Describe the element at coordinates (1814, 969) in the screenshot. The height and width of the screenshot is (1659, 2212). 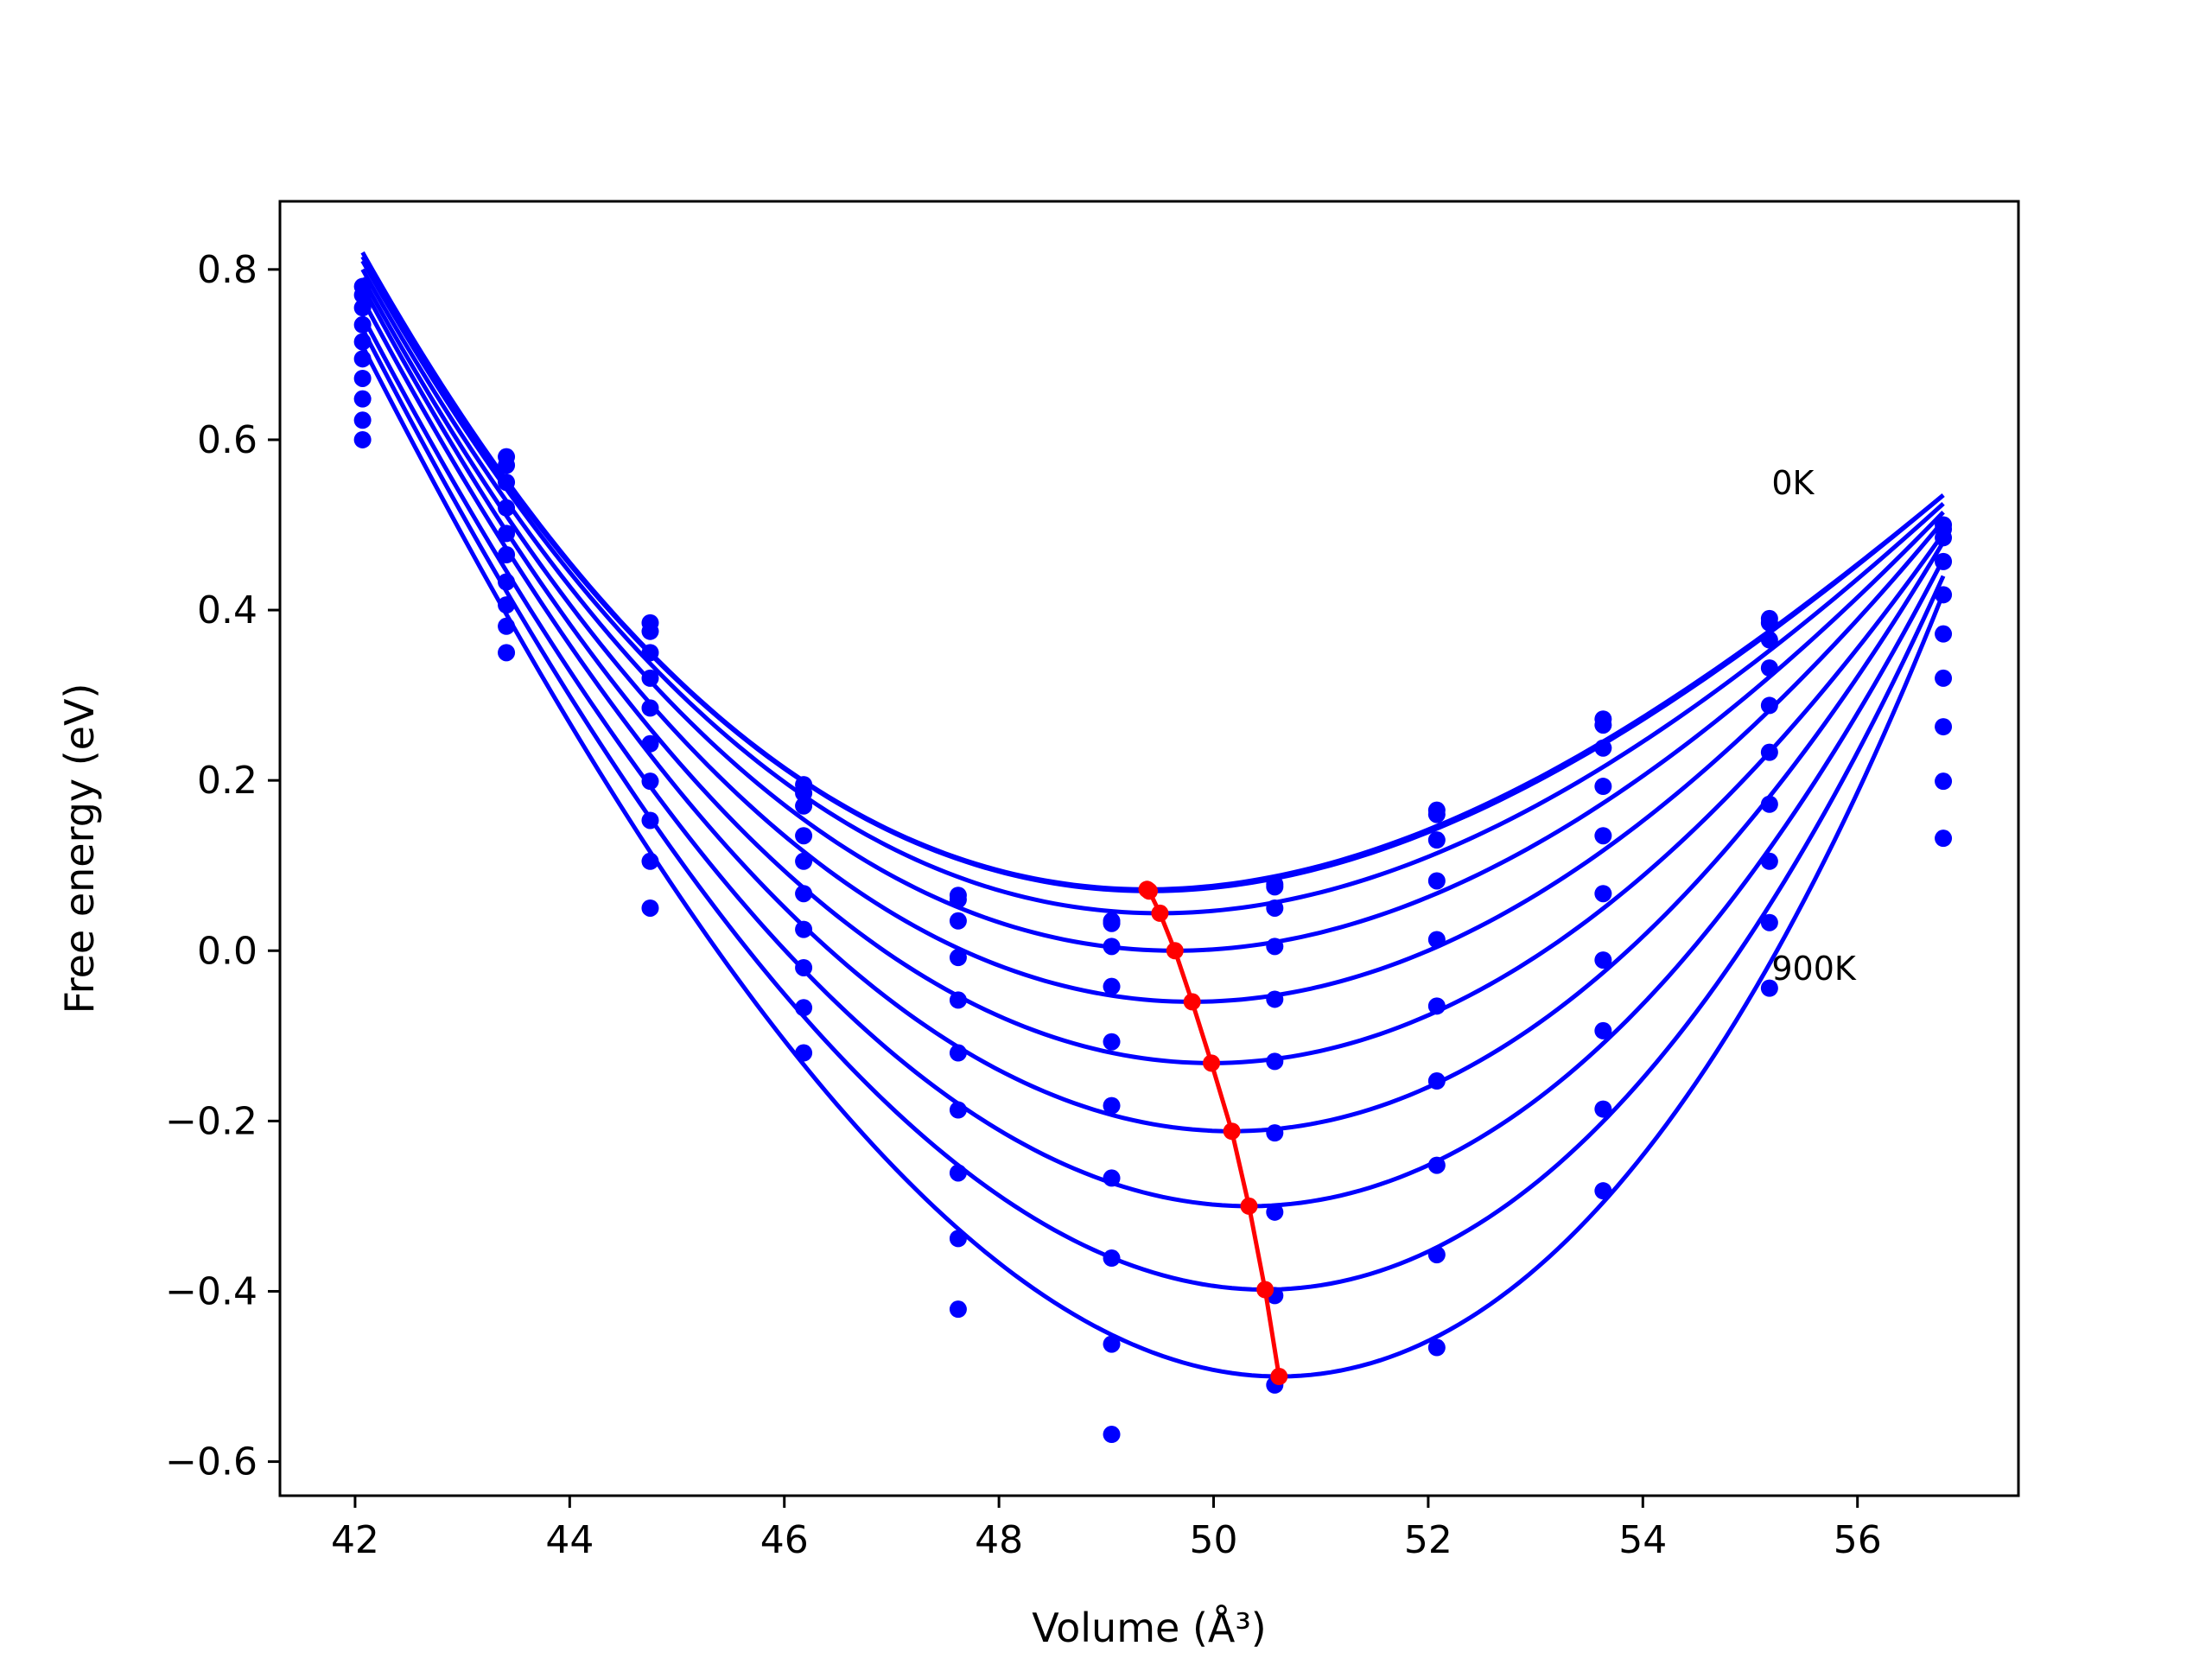
I see `temperature-annotation: 900K` at that location.